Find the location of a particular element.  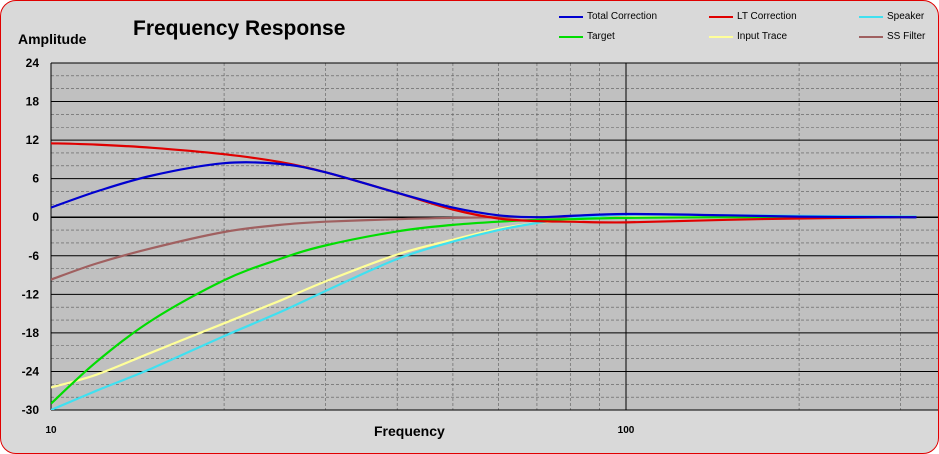

y-tick-label: 0 is located at coordinates (35, 217).